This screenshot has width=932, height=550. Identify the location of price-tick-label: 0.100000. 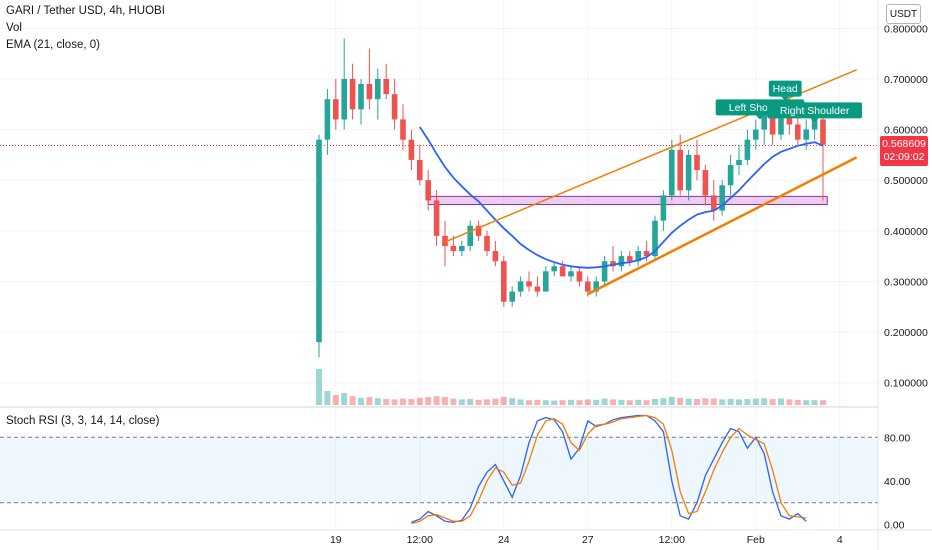
(906, 384).